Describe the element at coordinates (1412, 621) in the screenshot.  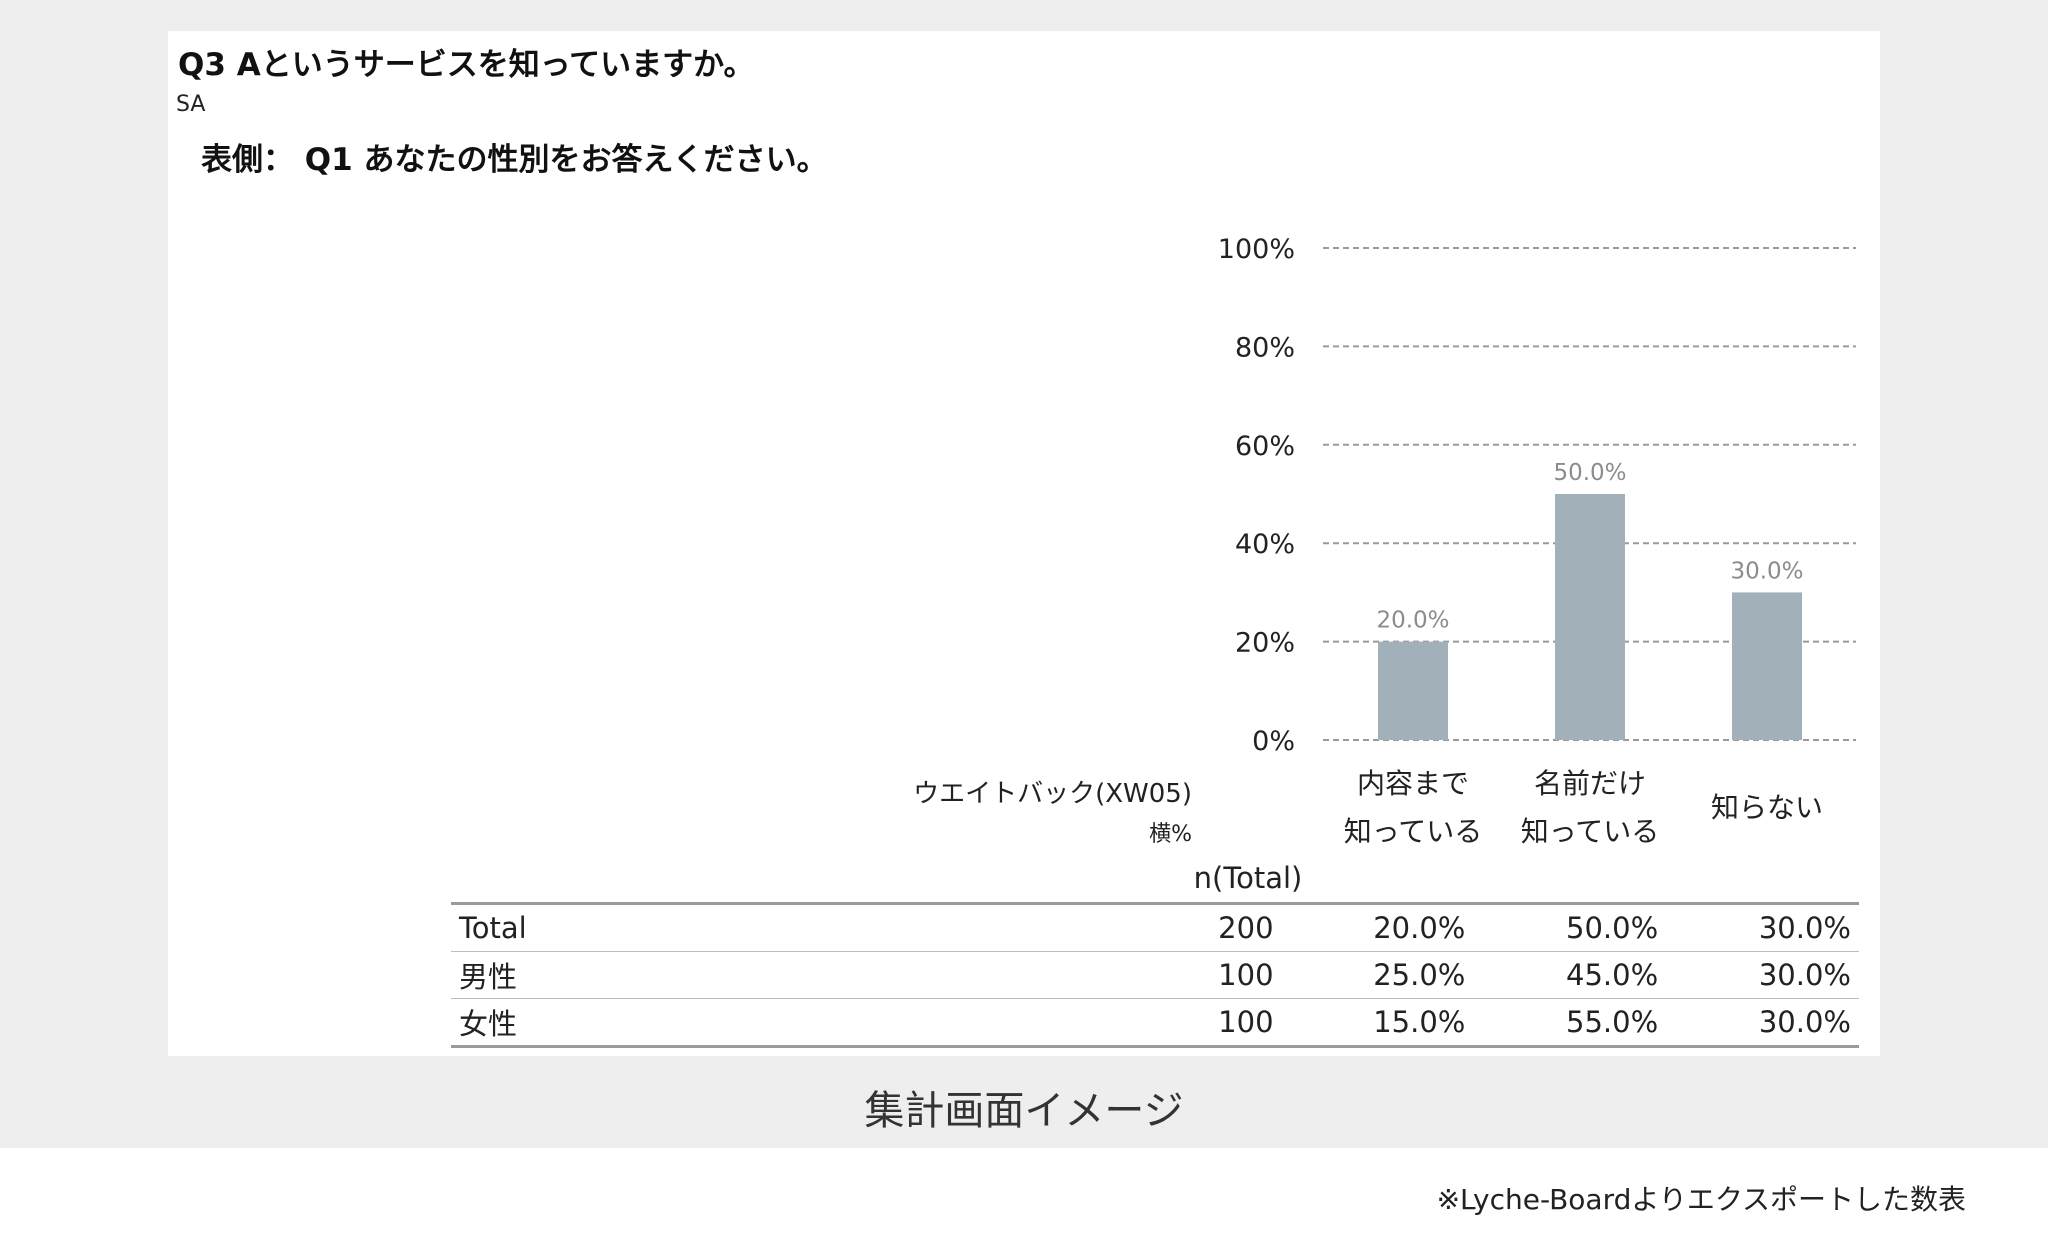
I see `bar-data-label: 20.0%` at that location.